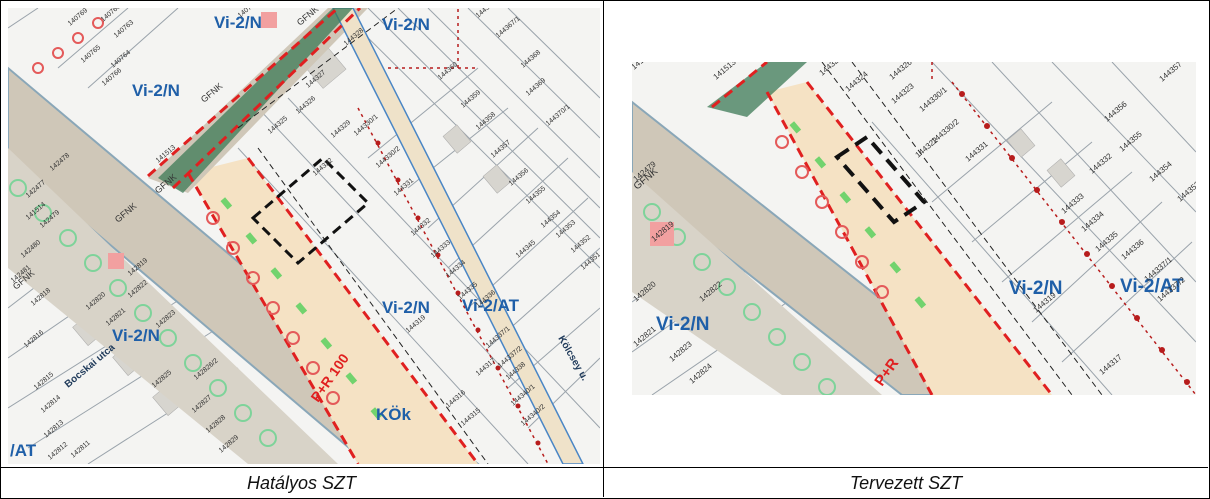 The image size is (1210, 499). What do you see at coordinates (880, 179) in the screenshot?
I see `highlight-box` at bounding box center [880, 179].